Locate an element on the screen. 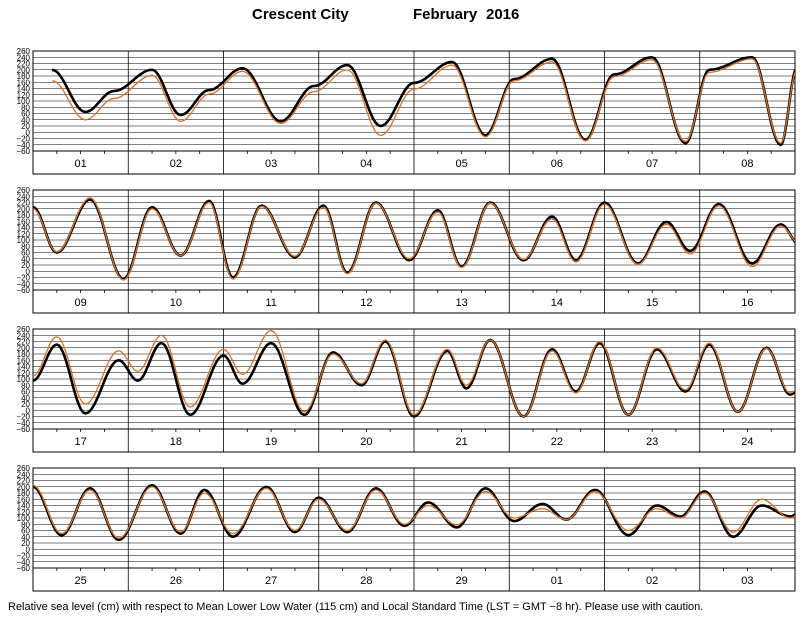 Image resolution: width=800 pixels, height=618 pixels. day-label: 18 is located at coordinates (176, 442).